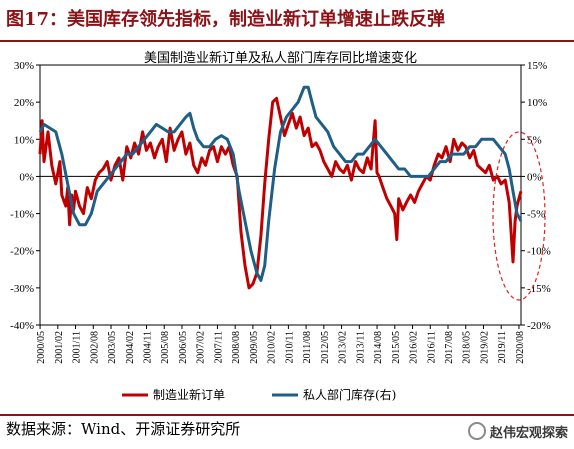 This screenshot has height=449, width=574. What do you see at coordinates (414, 347) in the screenshot?
I see `x-tick-label: 2016/02` at bounding box center [414, 347].